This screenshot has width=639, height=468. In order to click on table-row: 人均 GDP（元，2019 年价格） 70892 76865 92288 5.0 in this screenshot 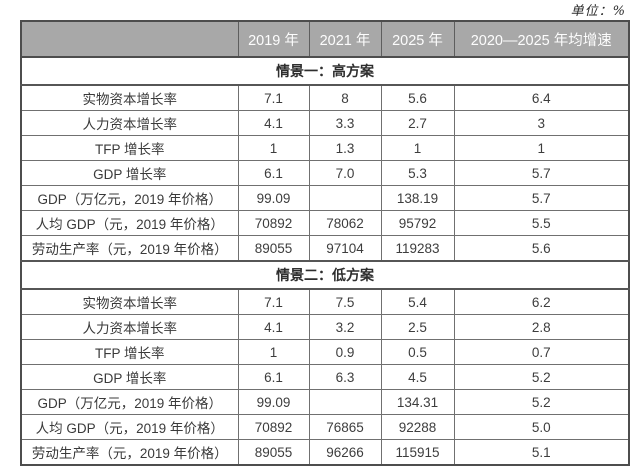, I will do `click(325, 427)`.